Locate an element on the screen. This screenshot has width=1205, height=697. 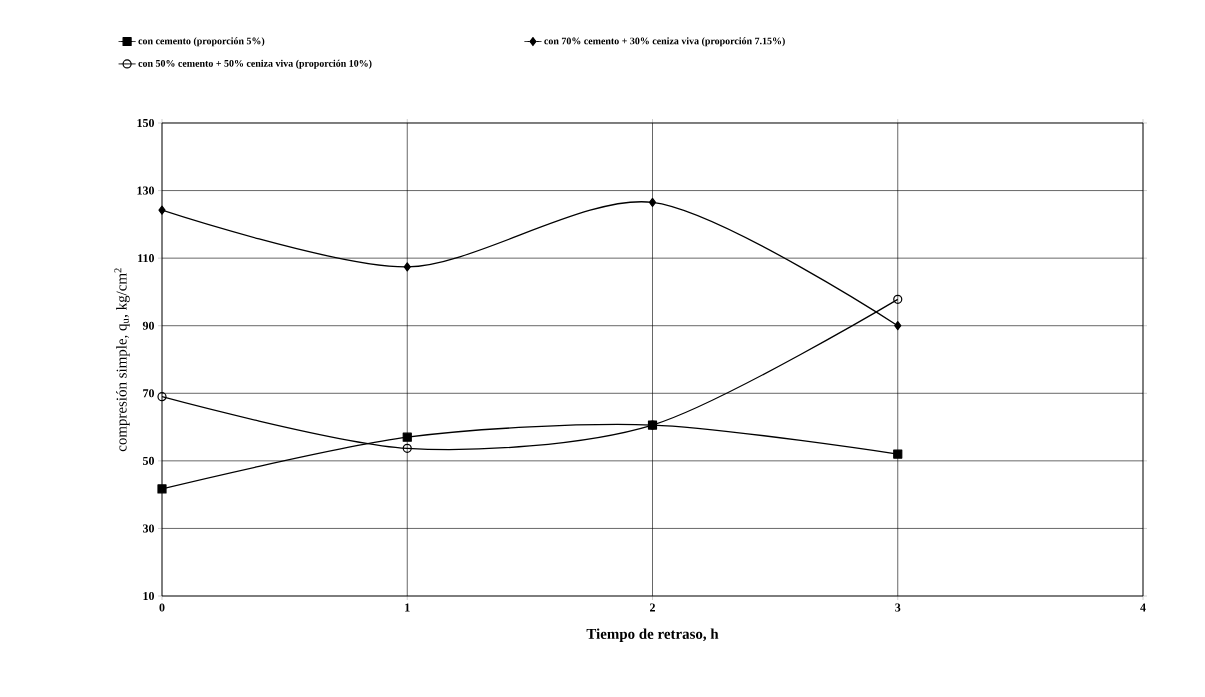
y-tick-label: 110 is located at coordinates (146, 258).